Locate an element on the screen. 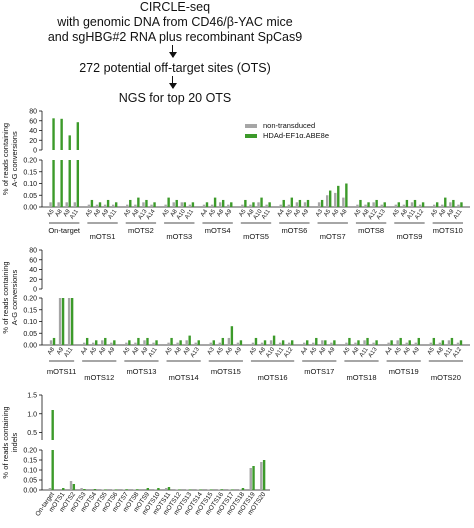 The height and width of the screenshot is (528, 474). site-tick-label: A14 is located at coordinates (151, 214).